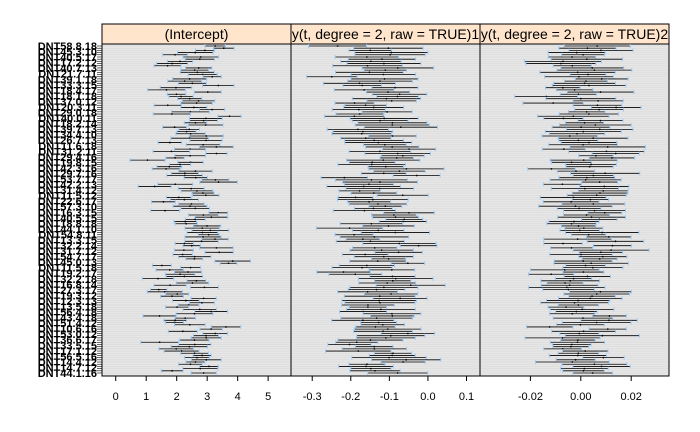 This screenshot has width=700, height=432. Describe the element at coordinates (68, 285) in the screenshot. I see `row-label: DNT16.8.14` at that location.